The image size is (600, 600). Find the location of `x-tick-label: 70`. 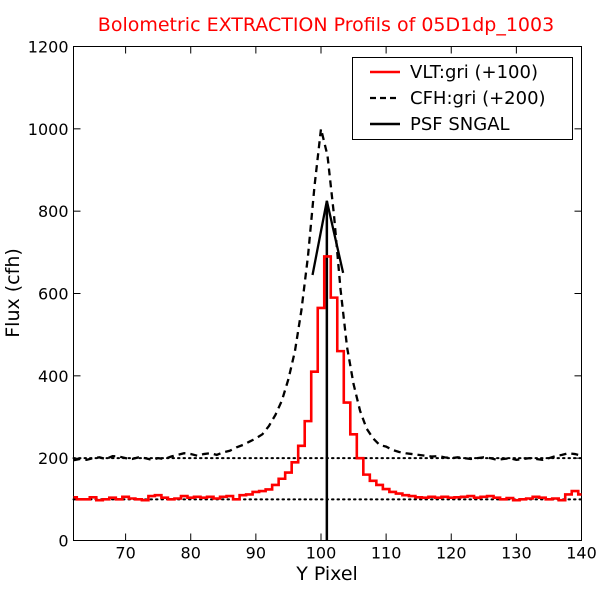

x-tick-label: 70 is located at coordinates (125, 553).